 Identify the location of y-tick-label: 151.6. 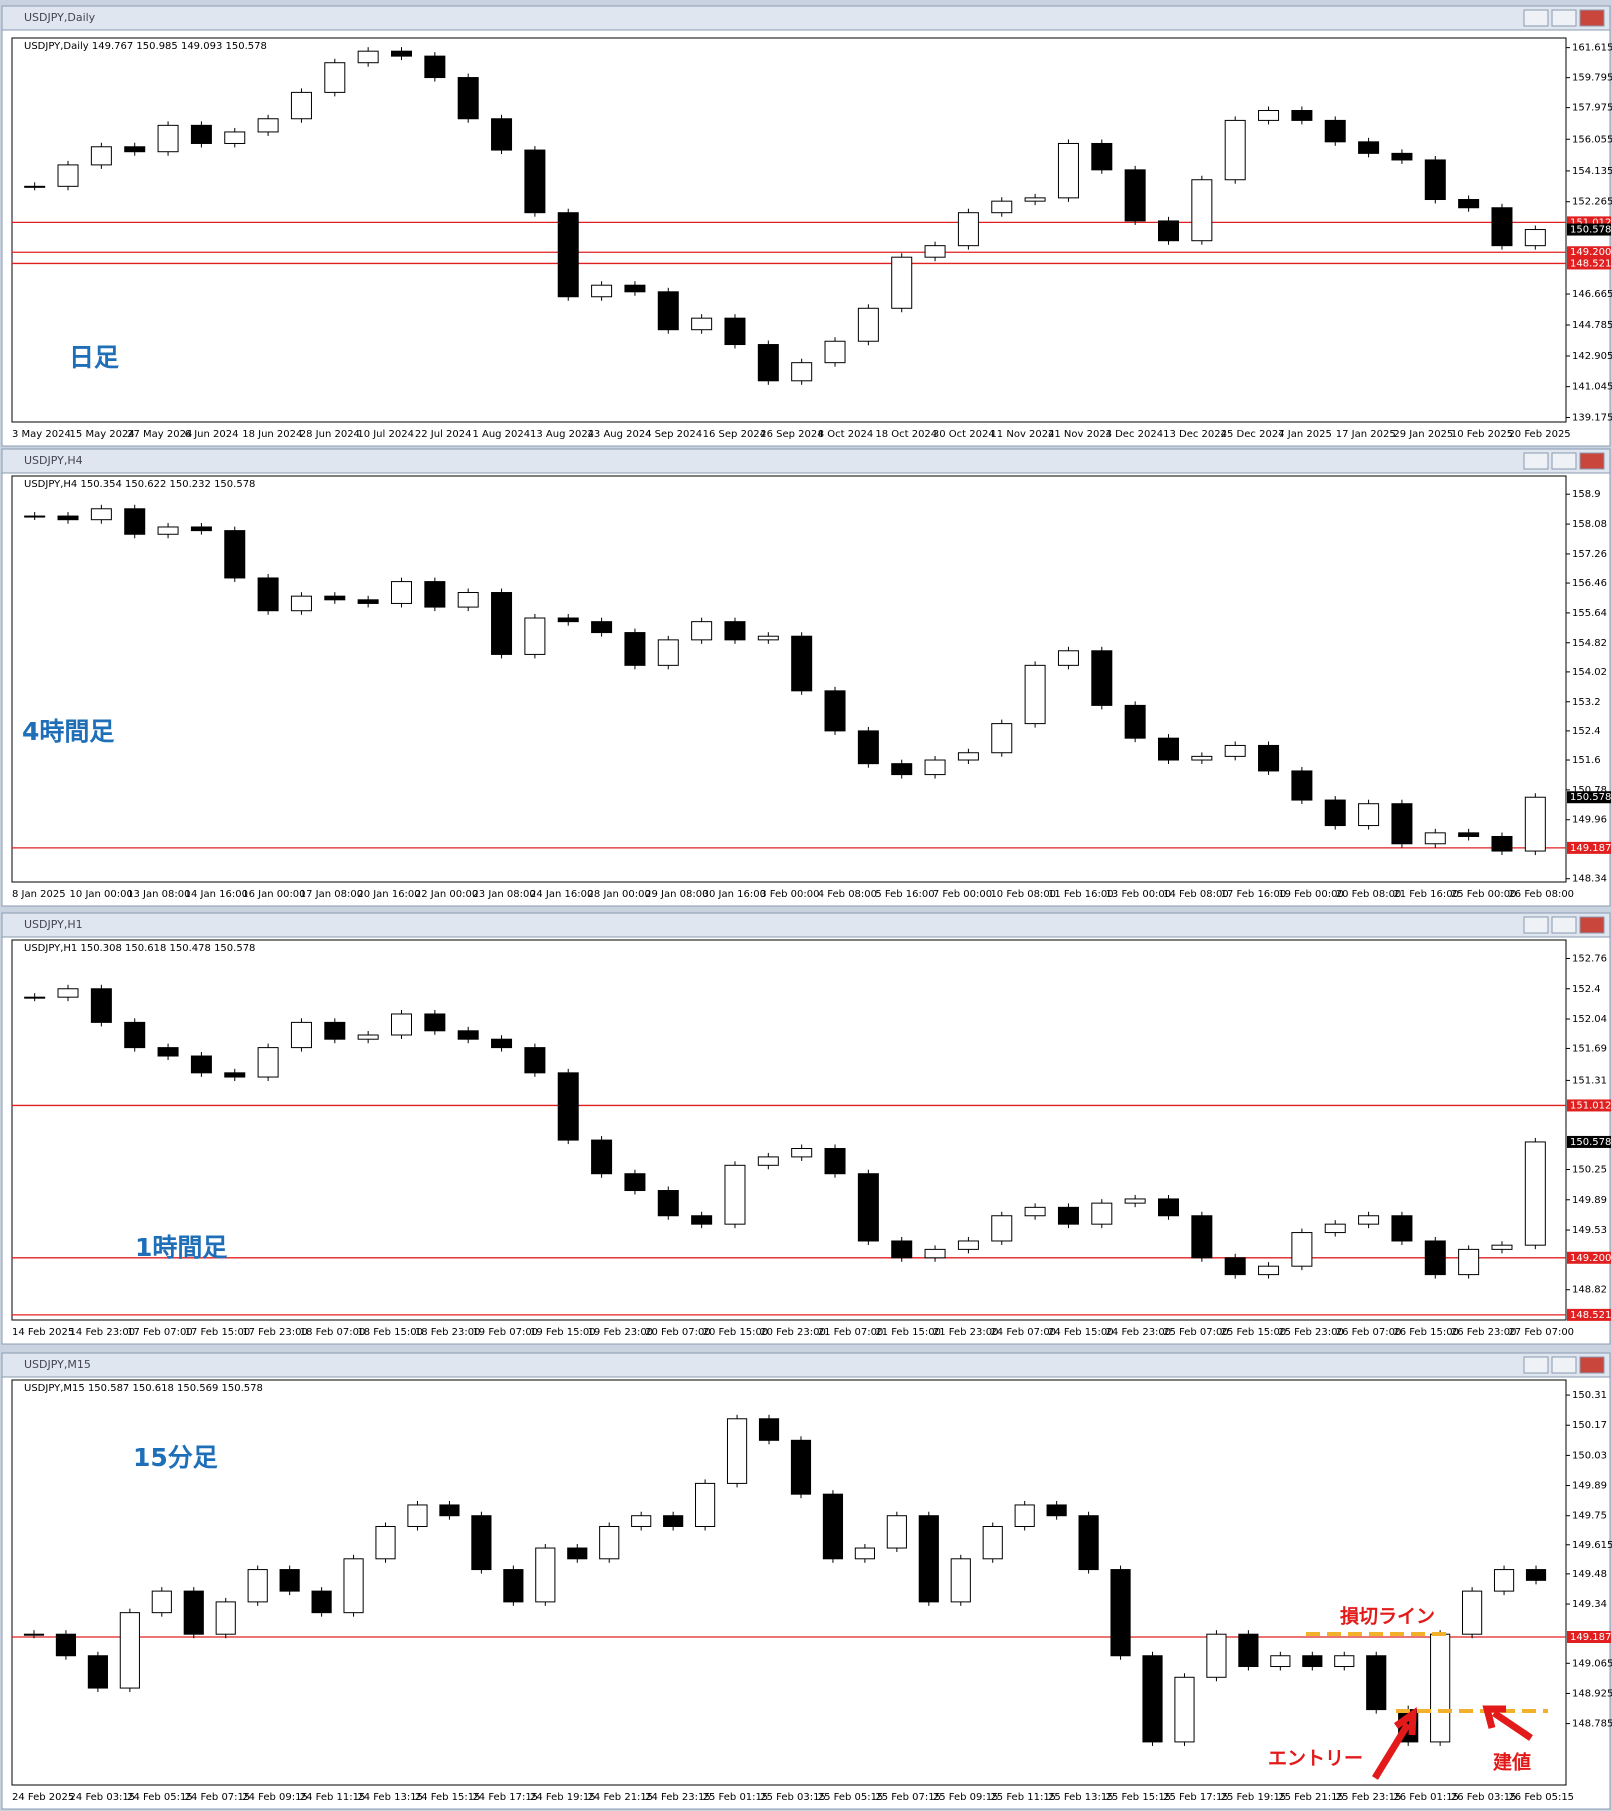
(1586, 760).